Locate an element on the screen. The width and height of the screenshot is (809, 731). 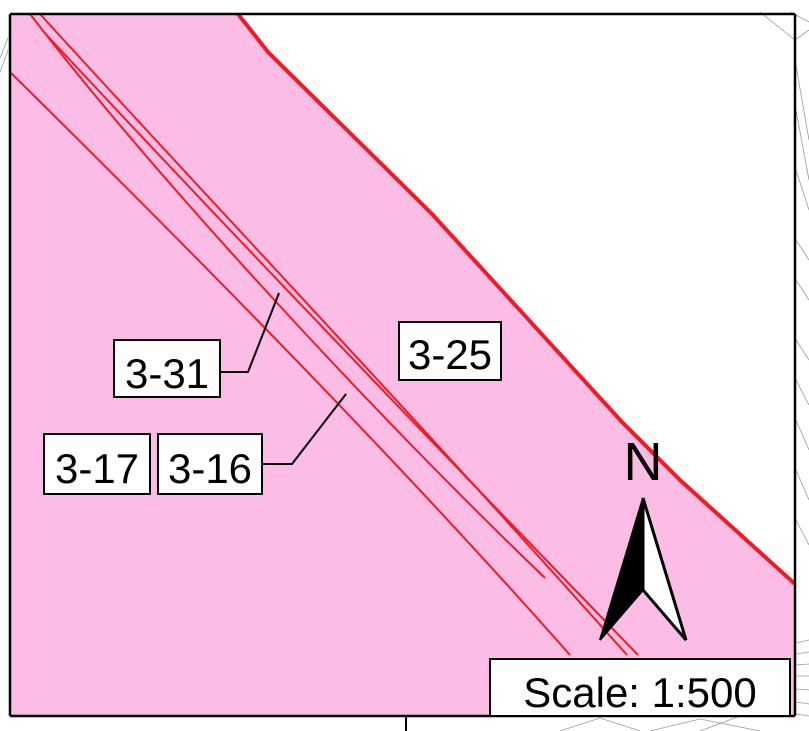
parcel-label-3-17: 3-17 is located at coordinates (97, 464).